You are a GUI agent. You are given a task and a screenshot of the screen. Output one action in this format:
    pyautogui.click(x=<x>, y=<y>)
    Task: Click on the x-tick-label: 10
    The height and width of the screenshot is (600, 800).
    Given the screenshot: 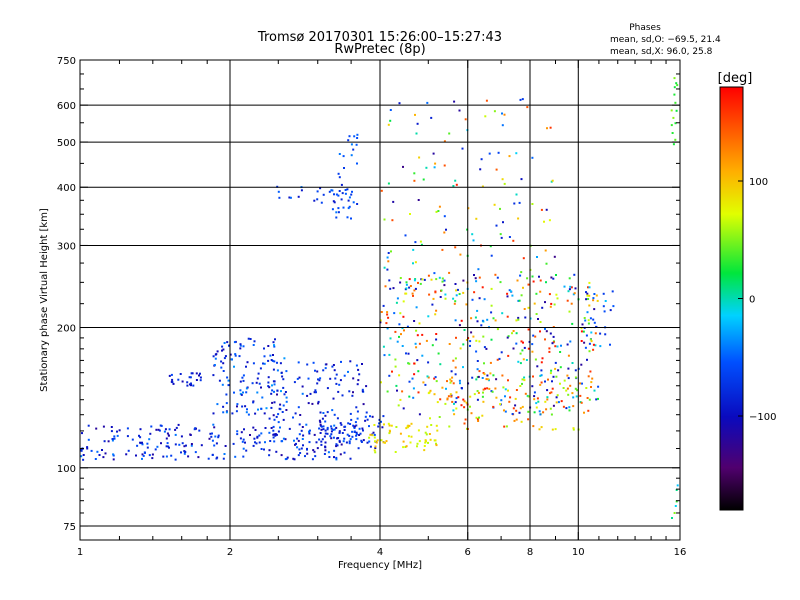 What is the action you would take?
    pyautogui.click(x=578, y=552)
    